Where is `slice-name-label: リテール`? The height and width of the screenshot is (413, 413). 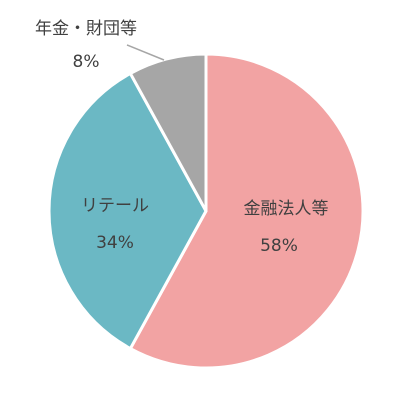
slice-name-label: リテール is located at coordinates (115, 206).